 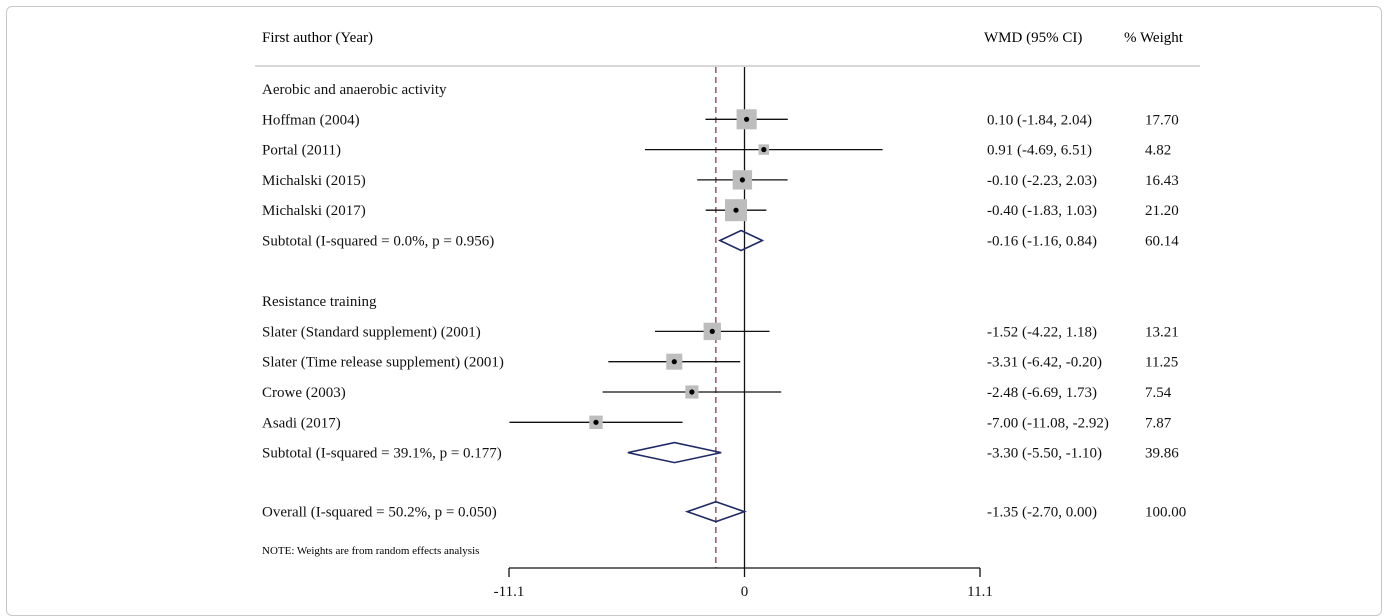 I want to click on x-tick-label: 11.1, so click(x=980, y=592).